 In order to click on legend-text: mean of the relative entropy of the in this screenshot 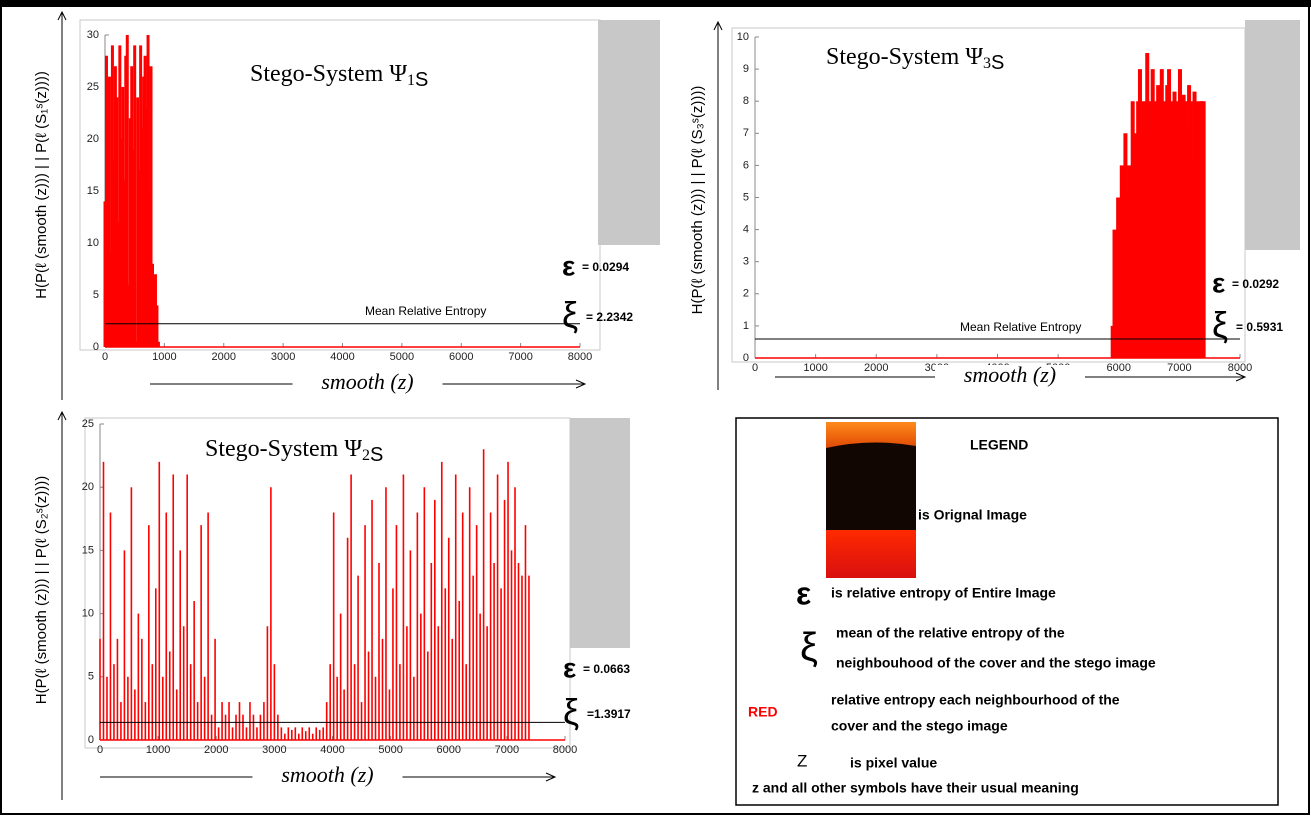, I will do `click(950, 633)`.